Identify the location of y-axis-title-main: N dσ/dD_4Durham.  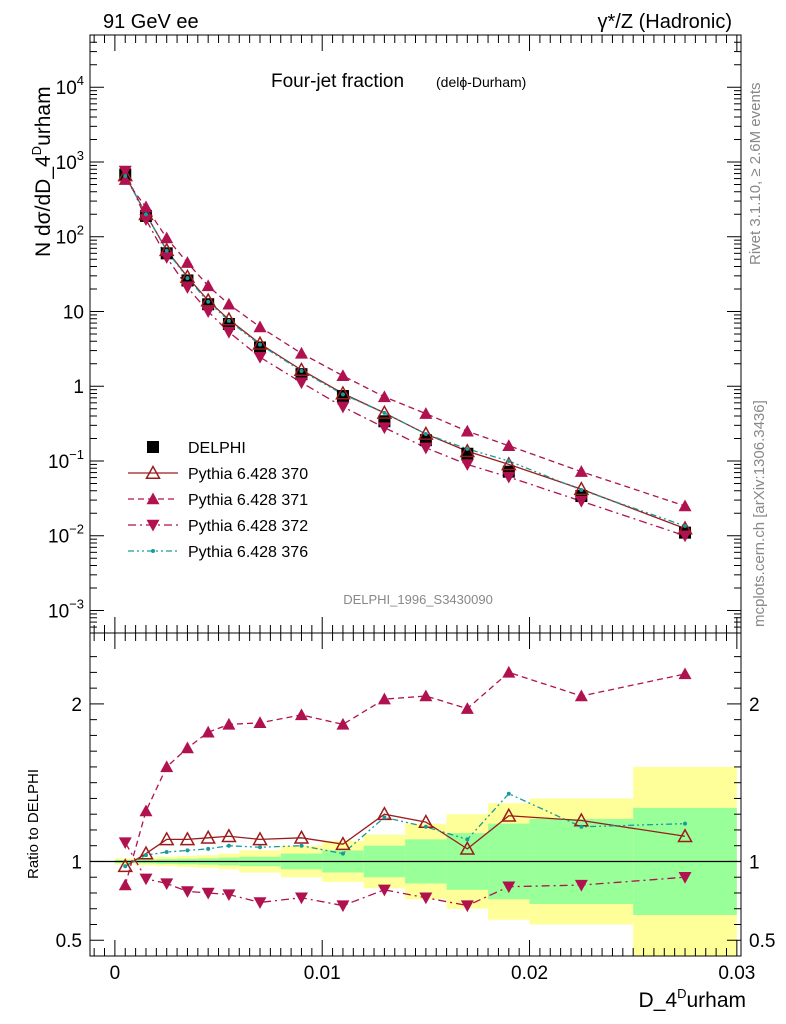
(42, 171).